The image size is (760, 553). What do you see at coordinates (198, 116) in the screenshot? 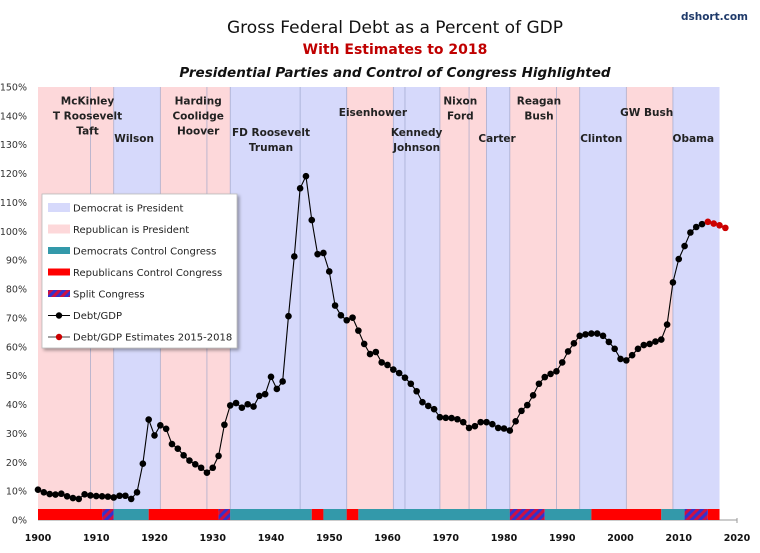
I see `president-label: Coolidge` at bounding box center [198, 116].